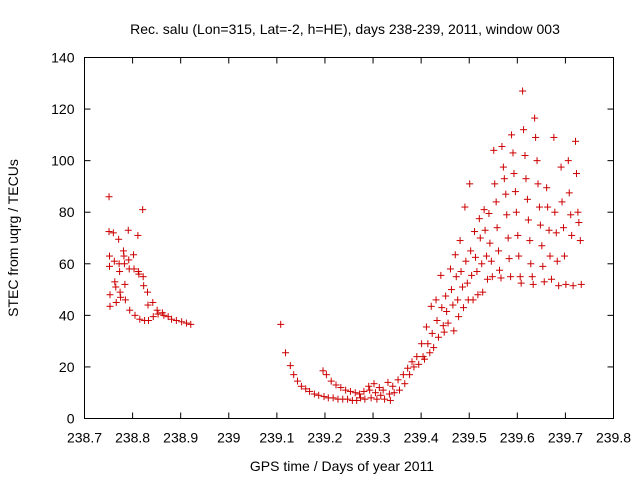 The height and width of the screenshot is (480, 640). What do you see at coordinates (67, 212) in the screenshot?
I see `y-tick-label: 80` at bounding box center [67, 212].